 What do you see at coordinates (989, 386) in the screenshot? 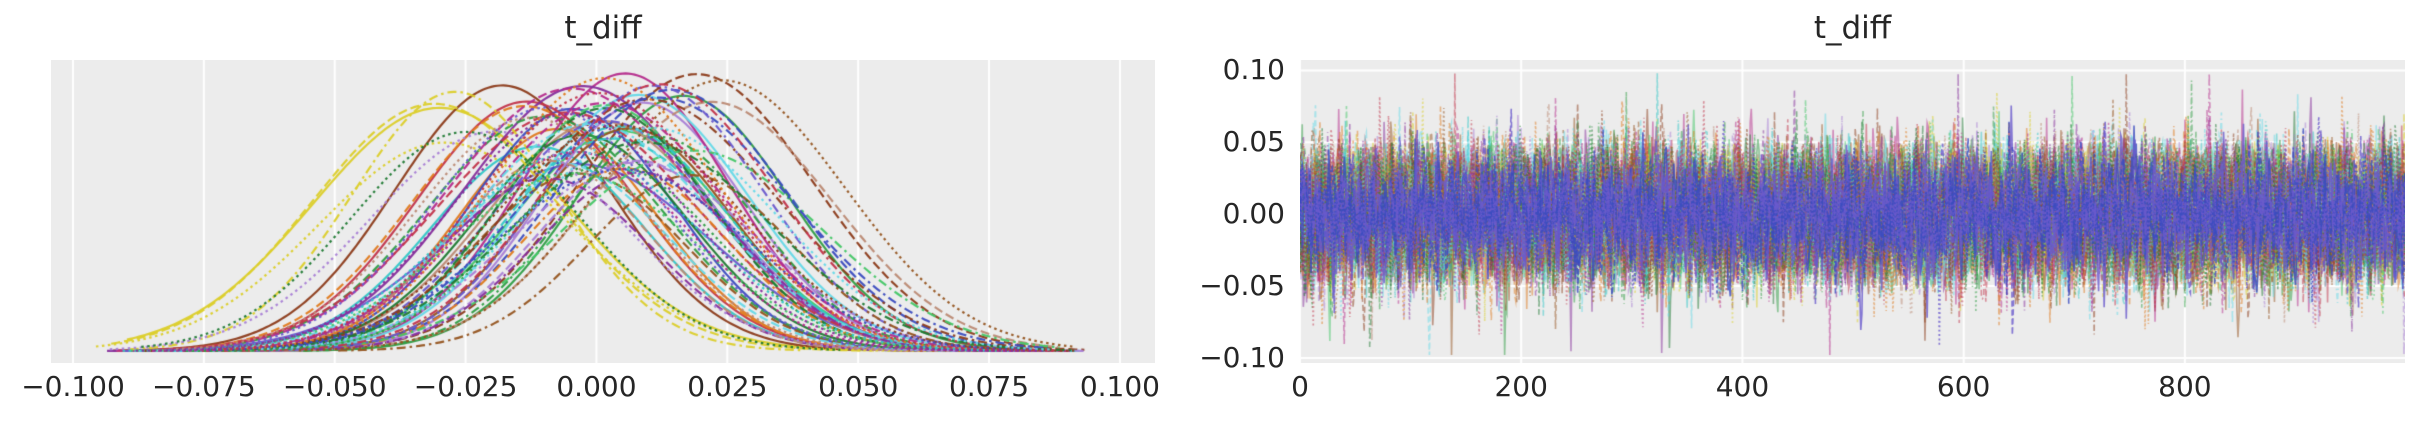
I see `kde-xtick-label: 0.075` at bounding box center [989, 386].